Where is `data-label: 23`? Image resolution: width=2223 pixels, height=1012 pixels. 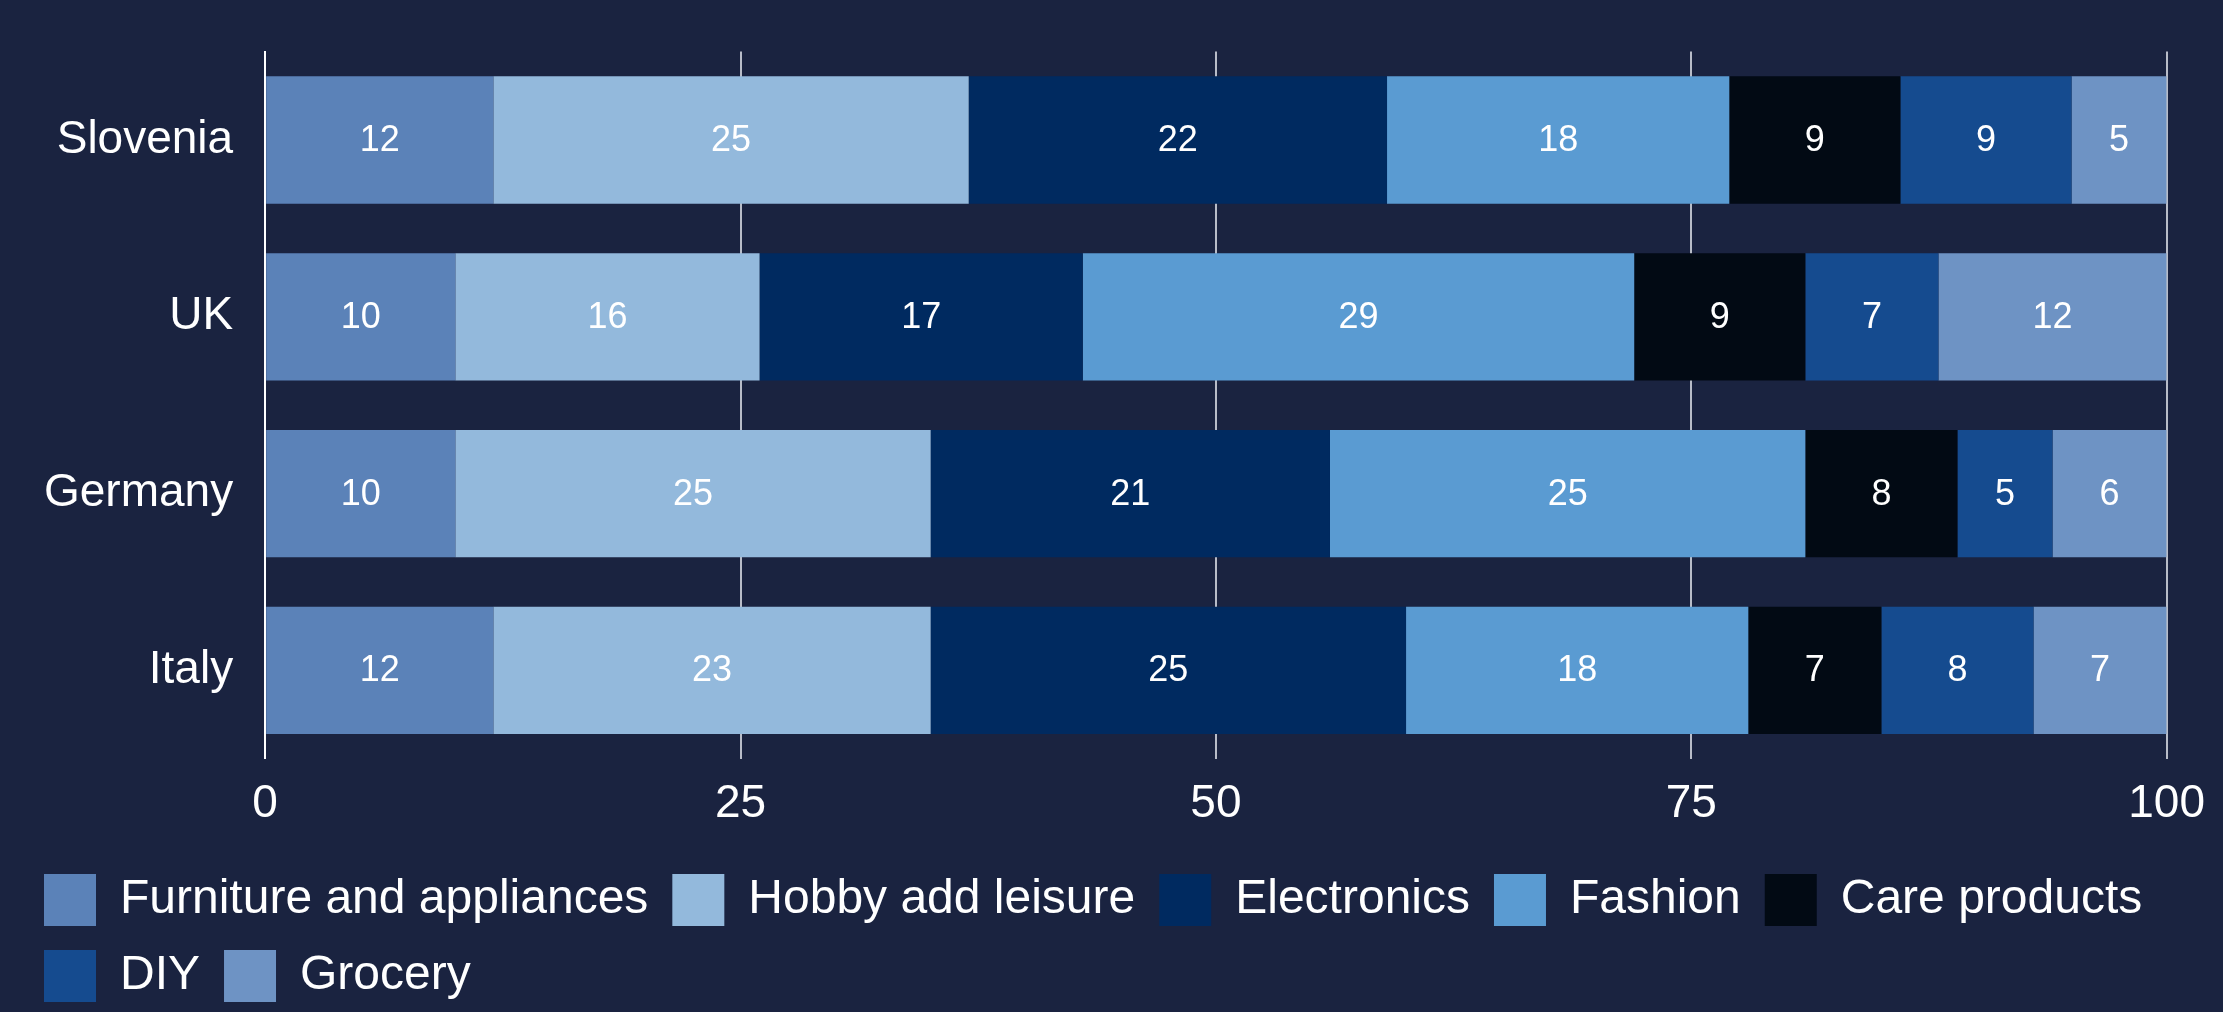
data-label: 23 is located at coordinates (712, 669).